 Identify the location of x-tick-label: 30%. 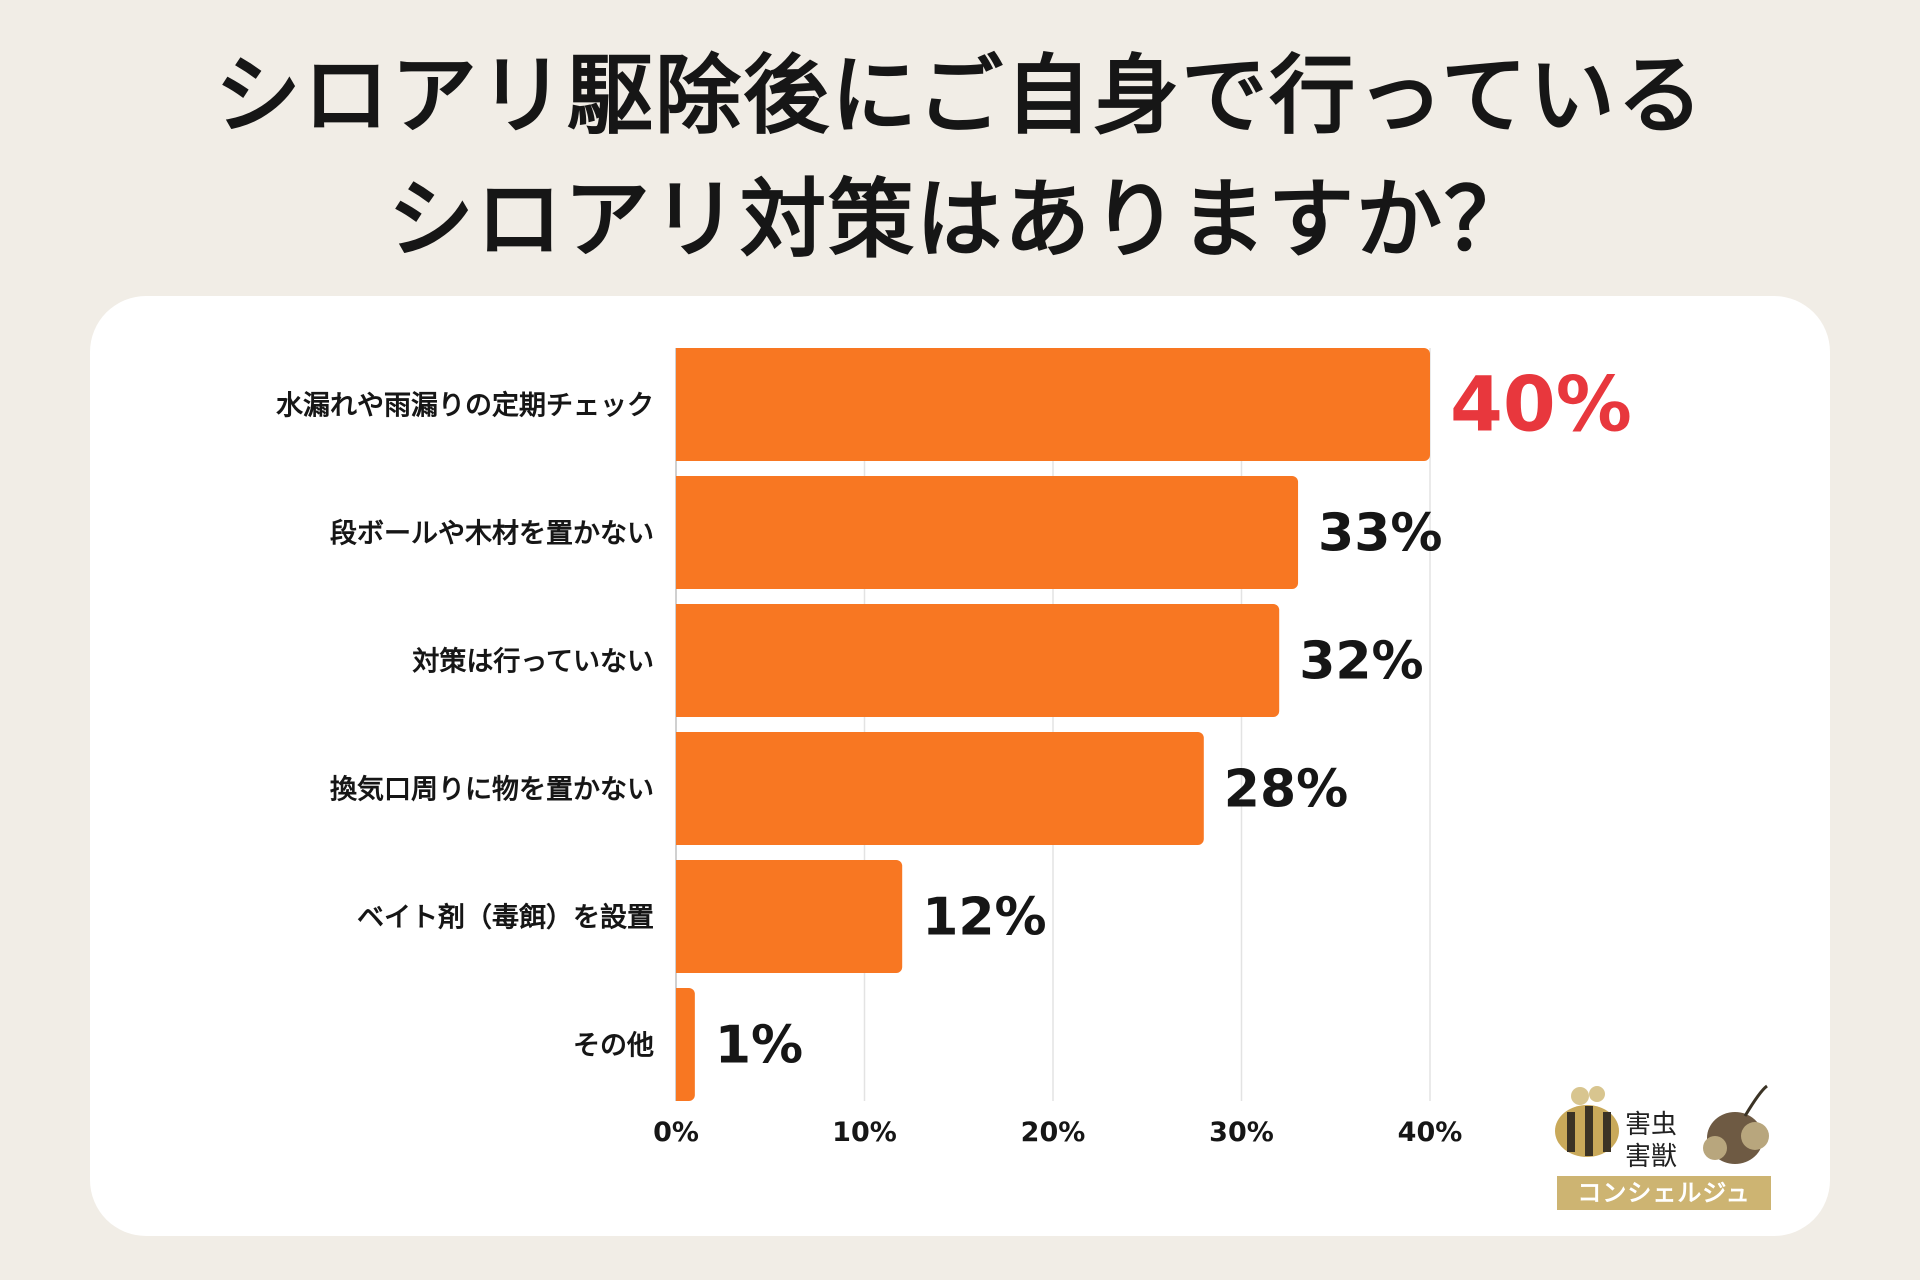
(1241, 1132).